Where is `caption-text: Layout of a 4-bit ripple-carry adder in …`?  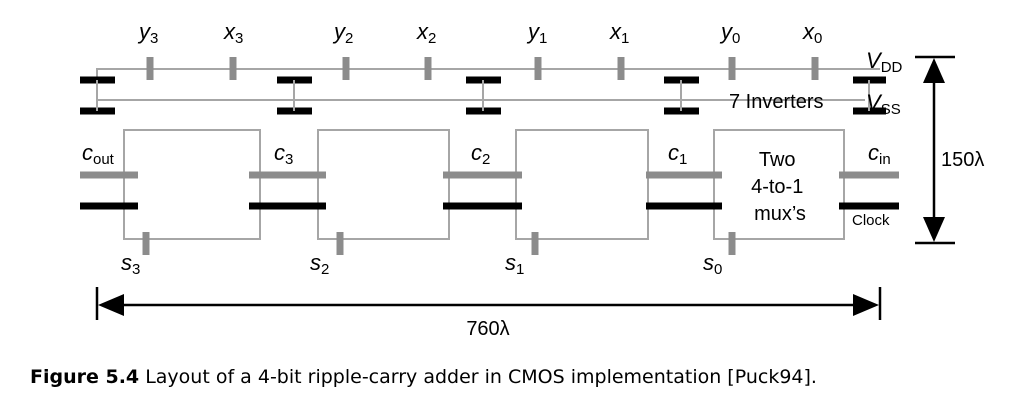
caption-text: Layout of a 4-bit ripple-carry adder in … is located at coordinates (481, 377).